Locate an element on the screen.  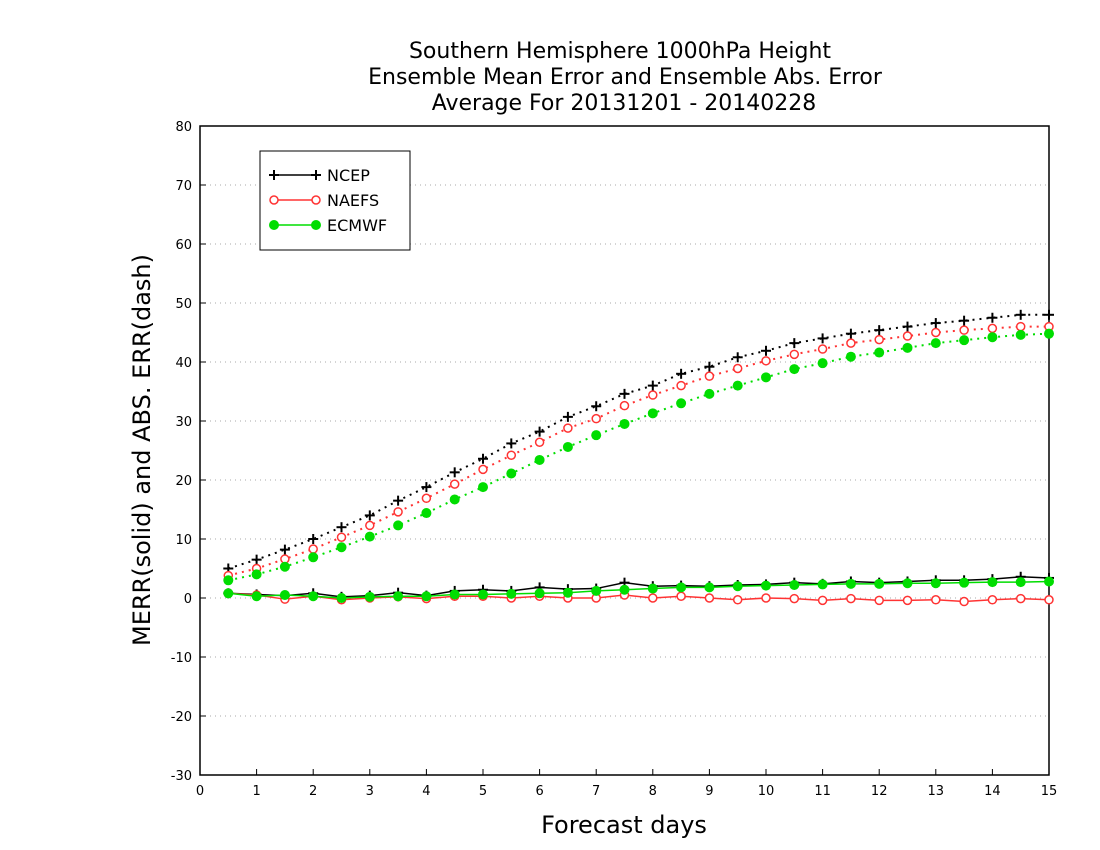
y-tick-label: 0 is located at coordinates (188, 599).